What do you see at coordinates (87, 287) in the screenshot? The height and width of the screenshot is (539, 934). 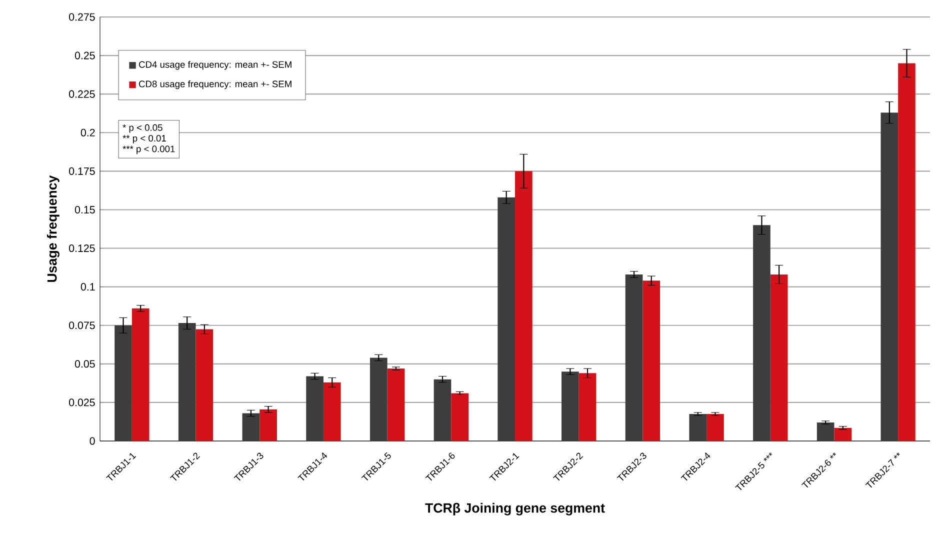 I see `y-tick-label: 0.1` at bounding box center [87, 287].